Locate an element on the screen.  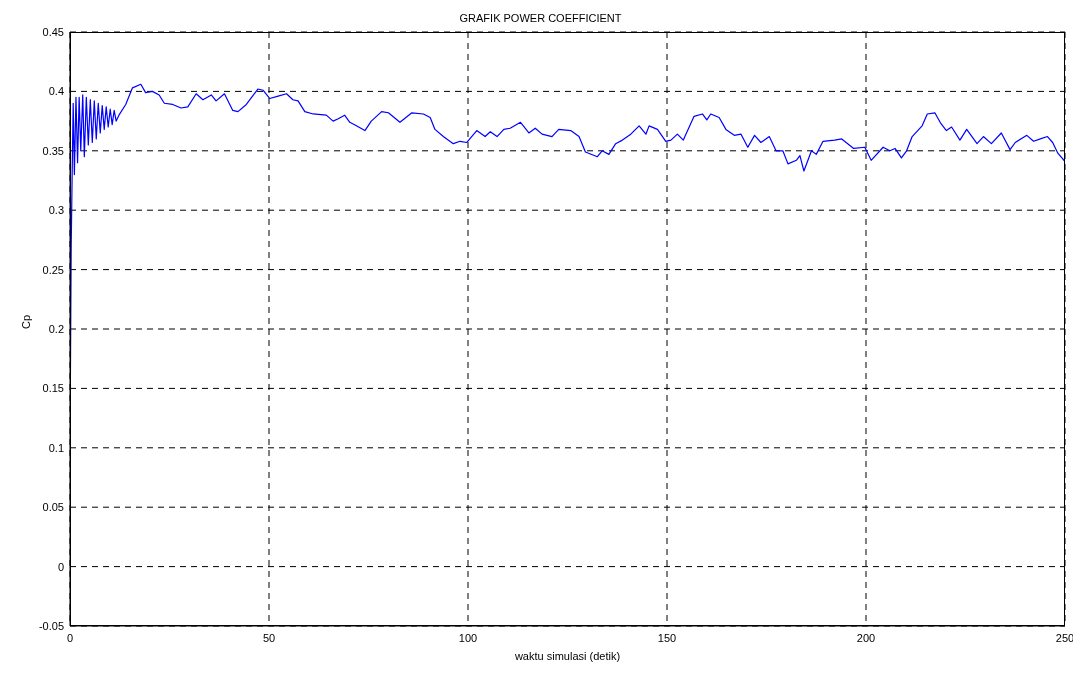
x-tick-label: 50 is located at coordinates (269, 637).